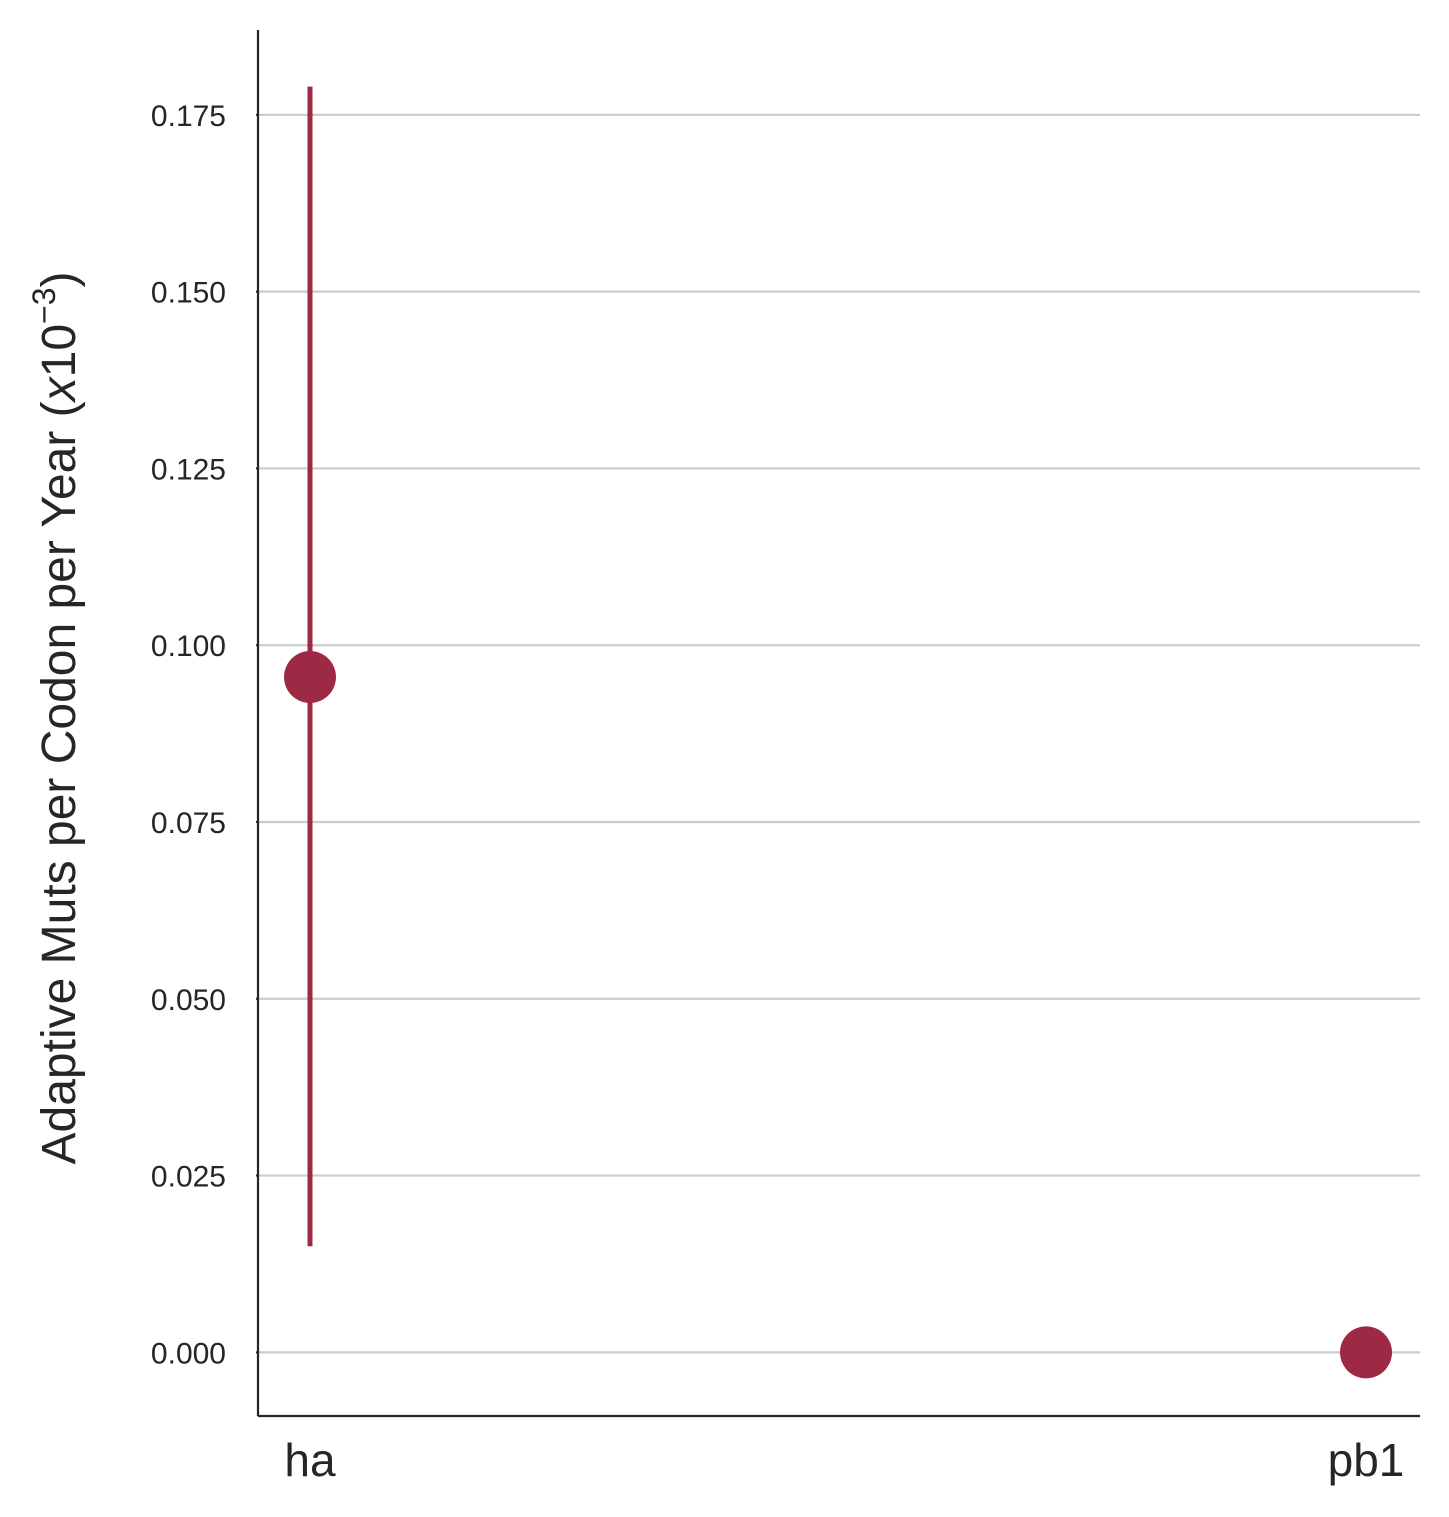  What do you see at coordinates (1366, 1352) in the screenshot?
I see `point-pb1` at bounding box center [1366, 1352].